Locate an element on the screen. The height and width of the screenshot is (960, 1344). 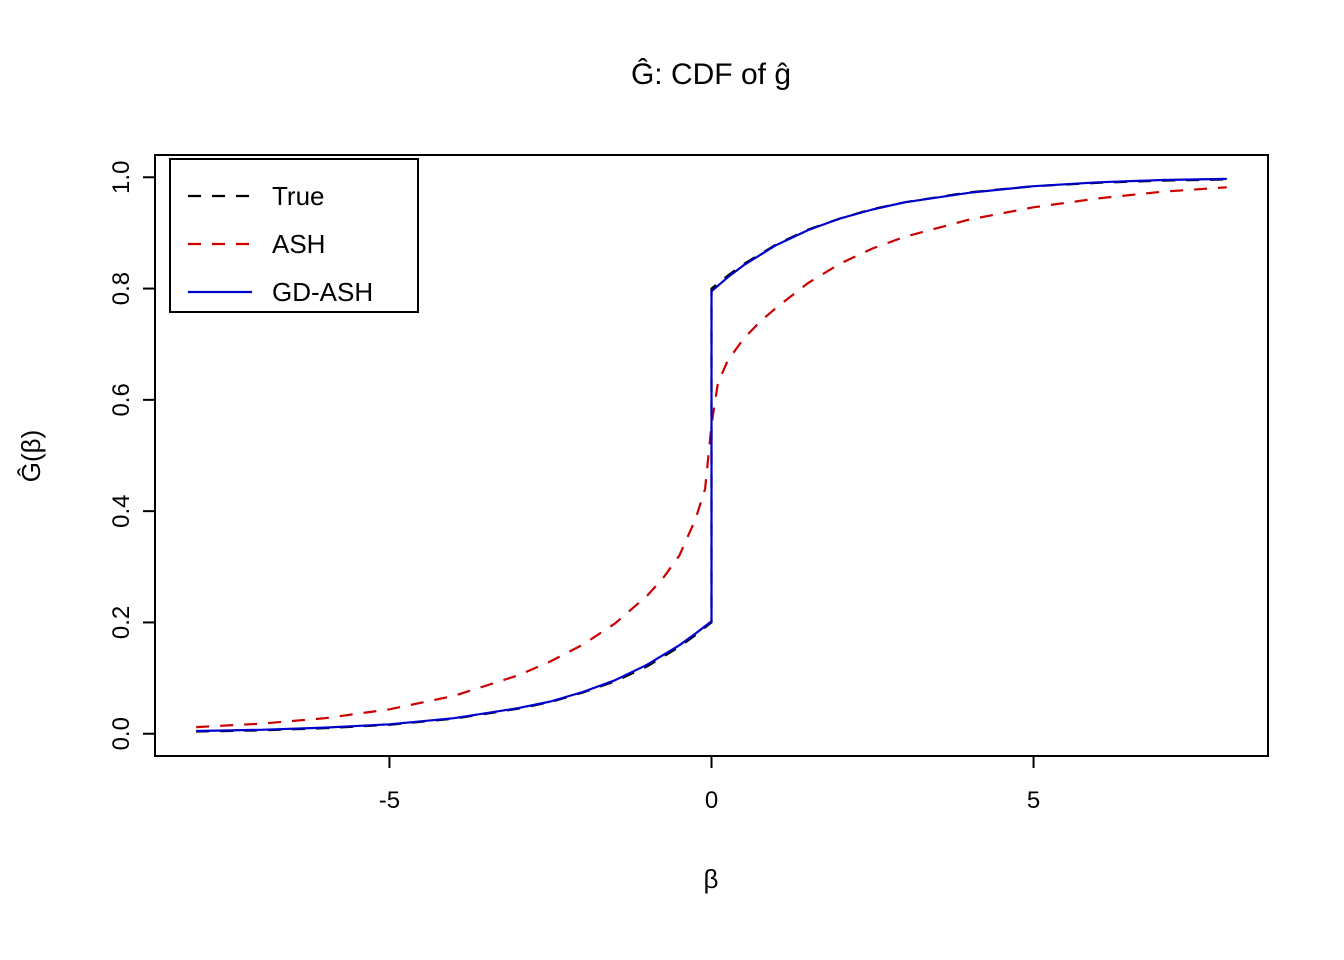
x-tick-label: 0 is located at coordinates (711, 800).